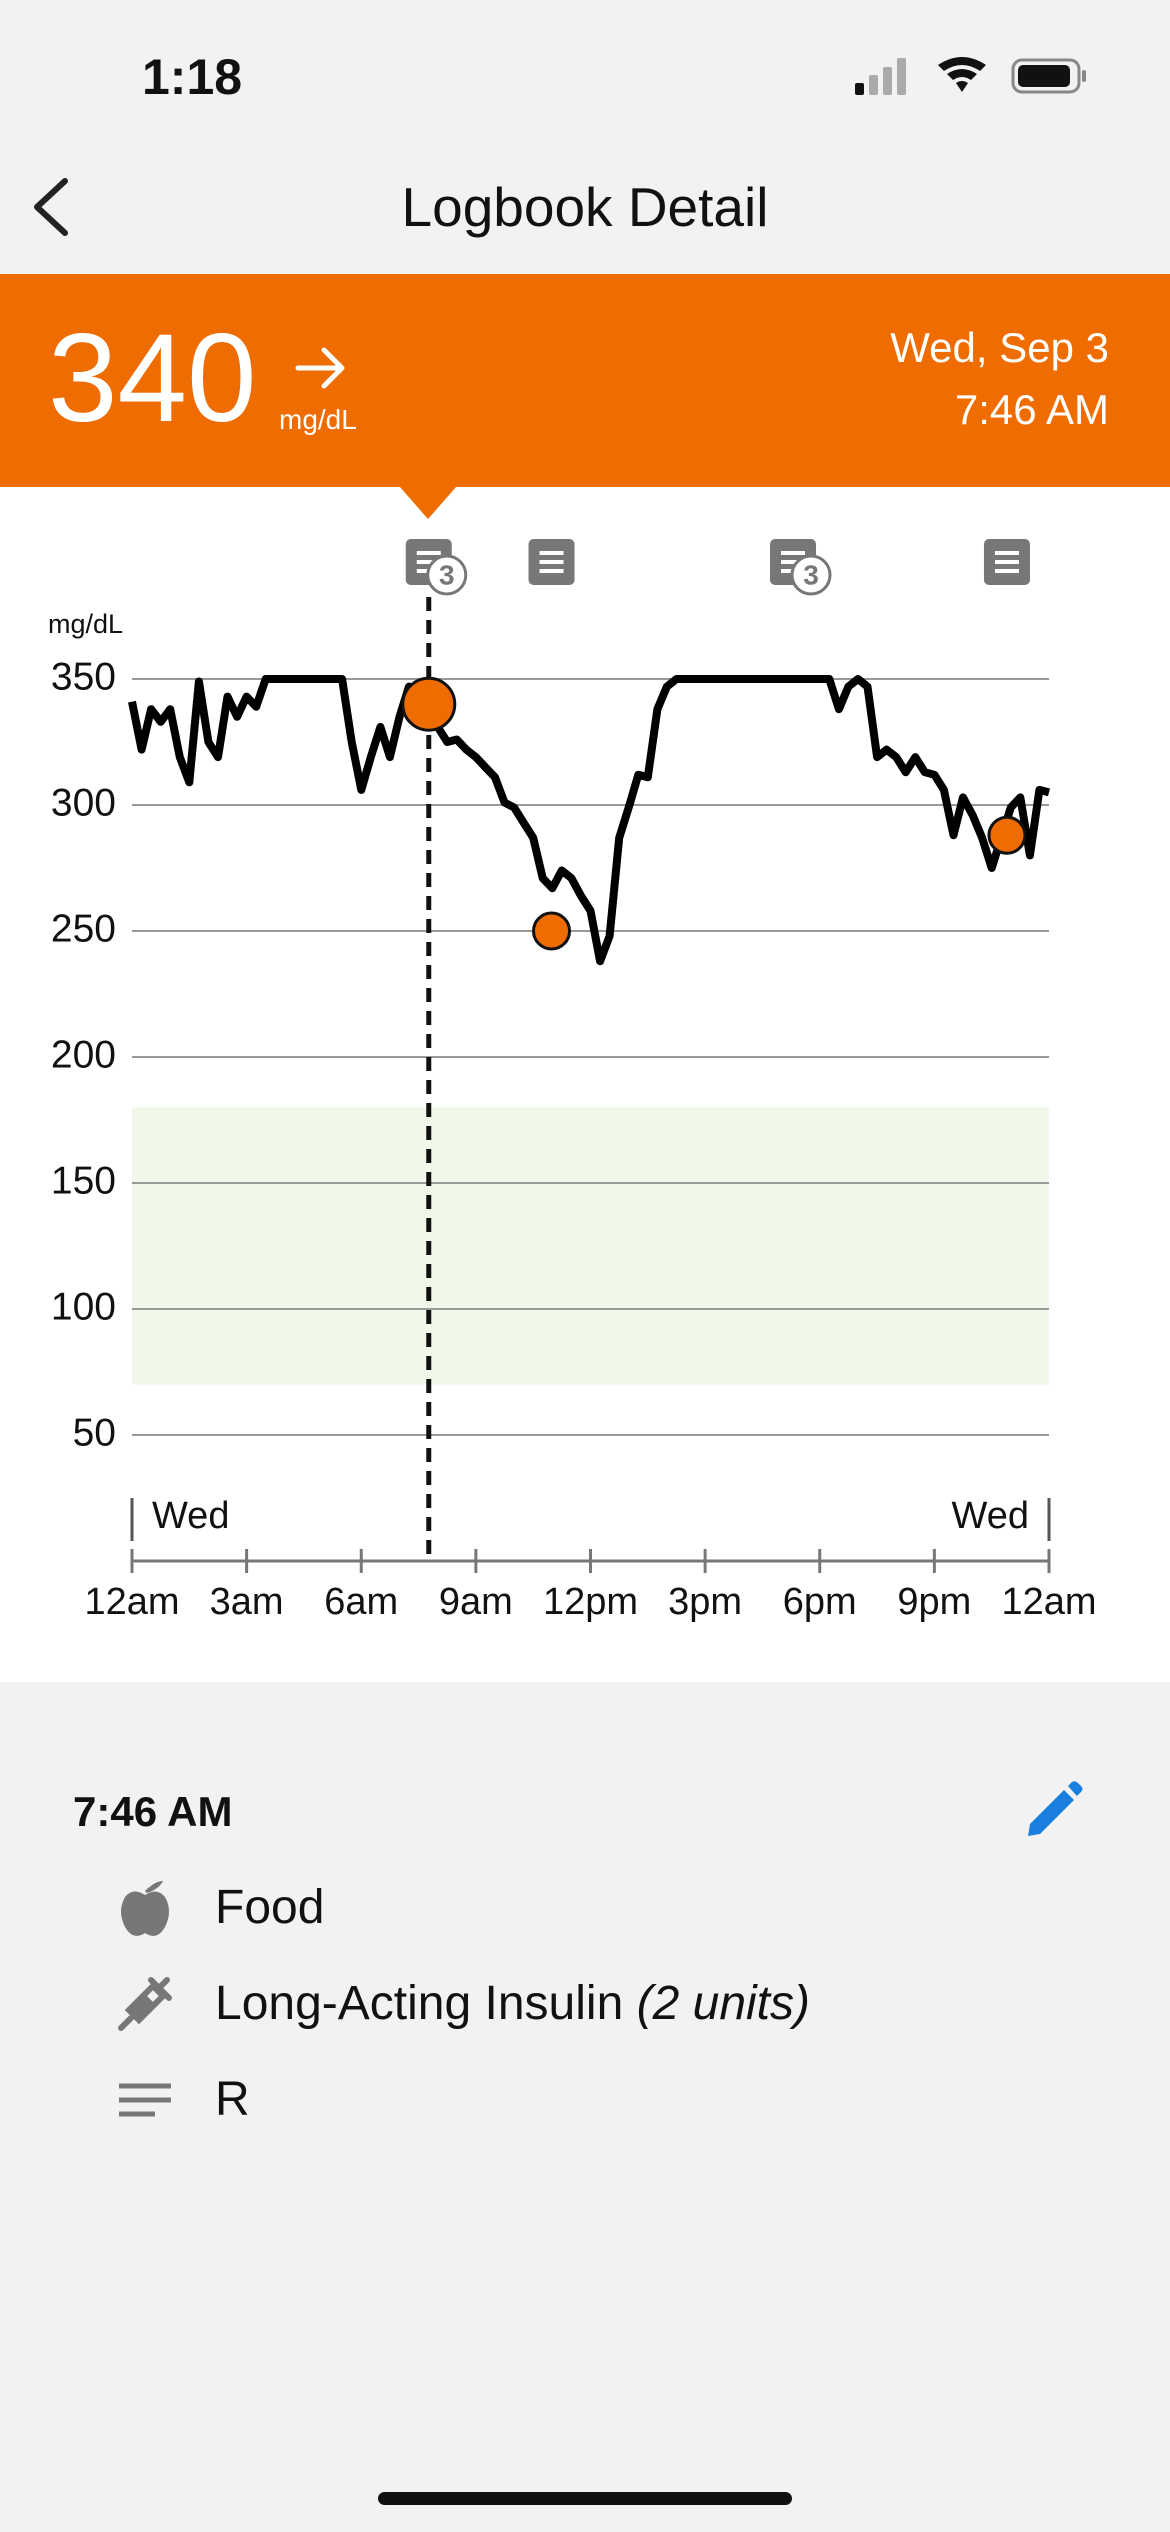  Describe the element at coordinates (247, 1602) in the screenshot. I see `x-tick-label: 3am` at that location.